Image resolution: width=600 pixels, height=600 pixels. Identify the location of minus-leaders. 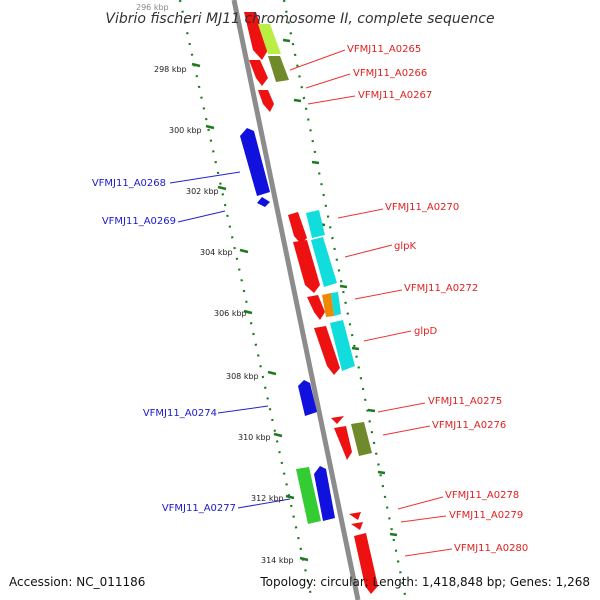
(230, 340).